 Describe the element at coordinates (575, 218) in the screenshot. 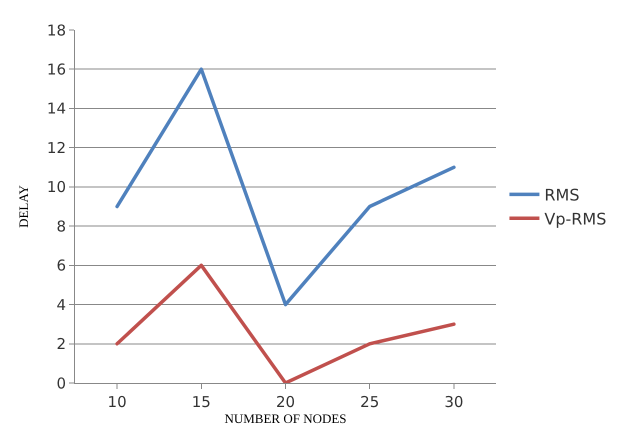

I see `legend-label: Vp-RMS` at that location.